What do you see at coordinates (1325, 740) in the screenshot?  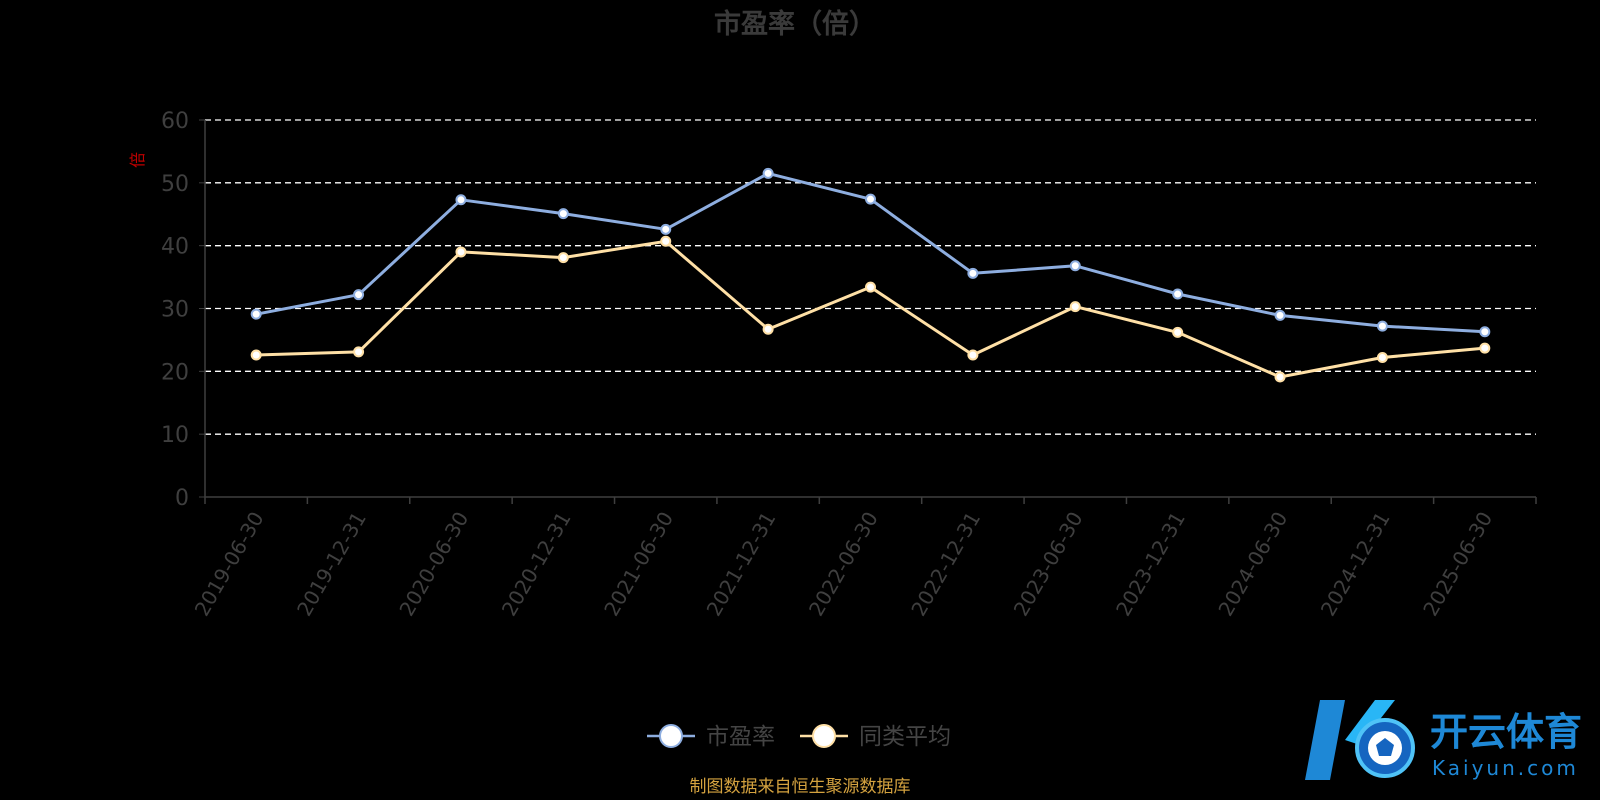 I see `logo-k-icon` at bounding box center [1325, 740].